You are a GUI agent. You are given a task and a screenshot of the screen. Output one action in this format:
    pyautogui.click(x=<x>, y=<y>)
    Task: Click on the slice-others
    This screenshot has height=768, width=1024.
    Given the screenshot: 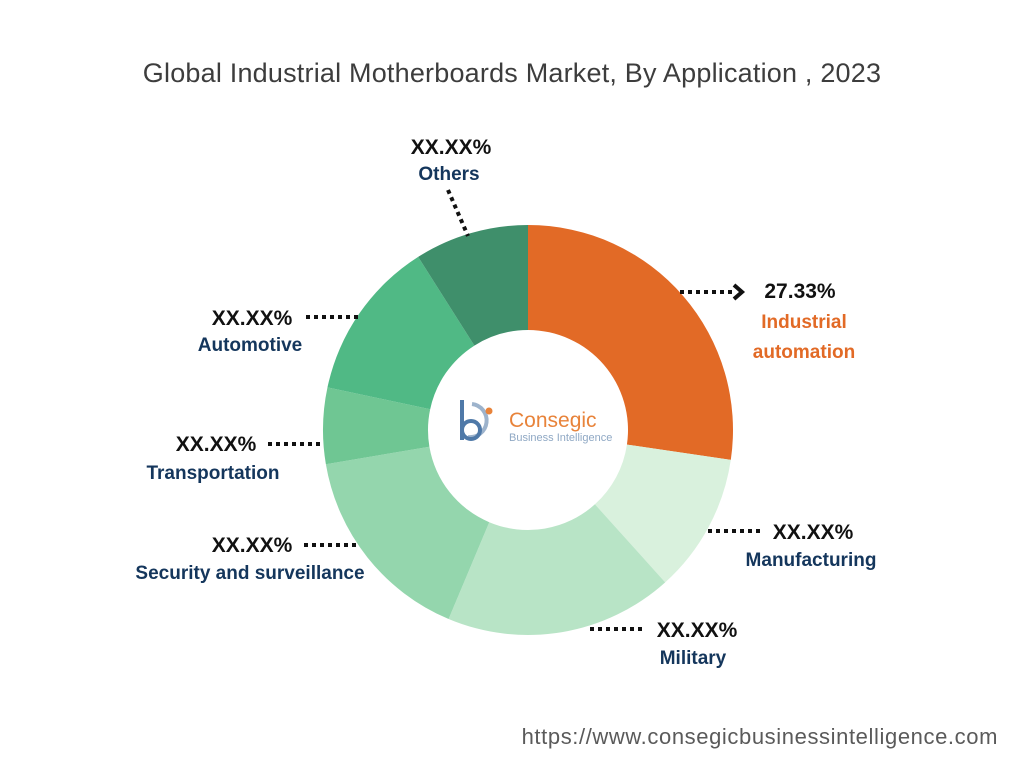 What is the action you would take?
    pyautogui.click(x=473, y=285)
    